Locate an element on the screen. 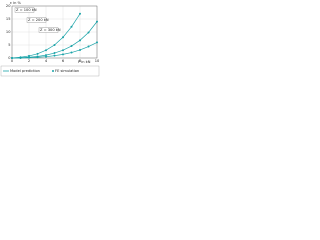 This screenshot has width=320, height=240. x-tick-label: 0 is located at coordinates (12, 61).